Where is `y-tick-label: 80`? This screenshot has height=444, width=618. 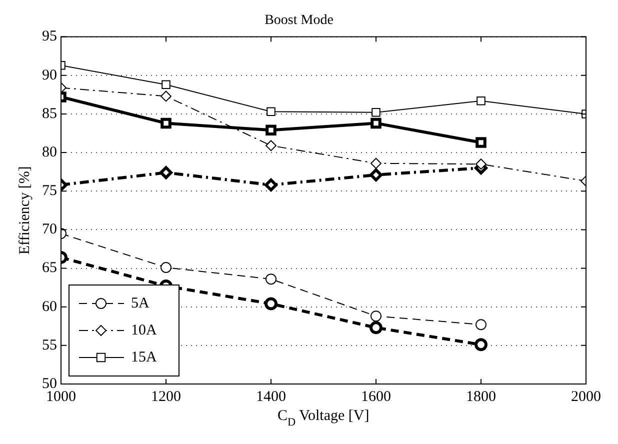 y-tick-label: 80 is located at coordinates (49, 152).